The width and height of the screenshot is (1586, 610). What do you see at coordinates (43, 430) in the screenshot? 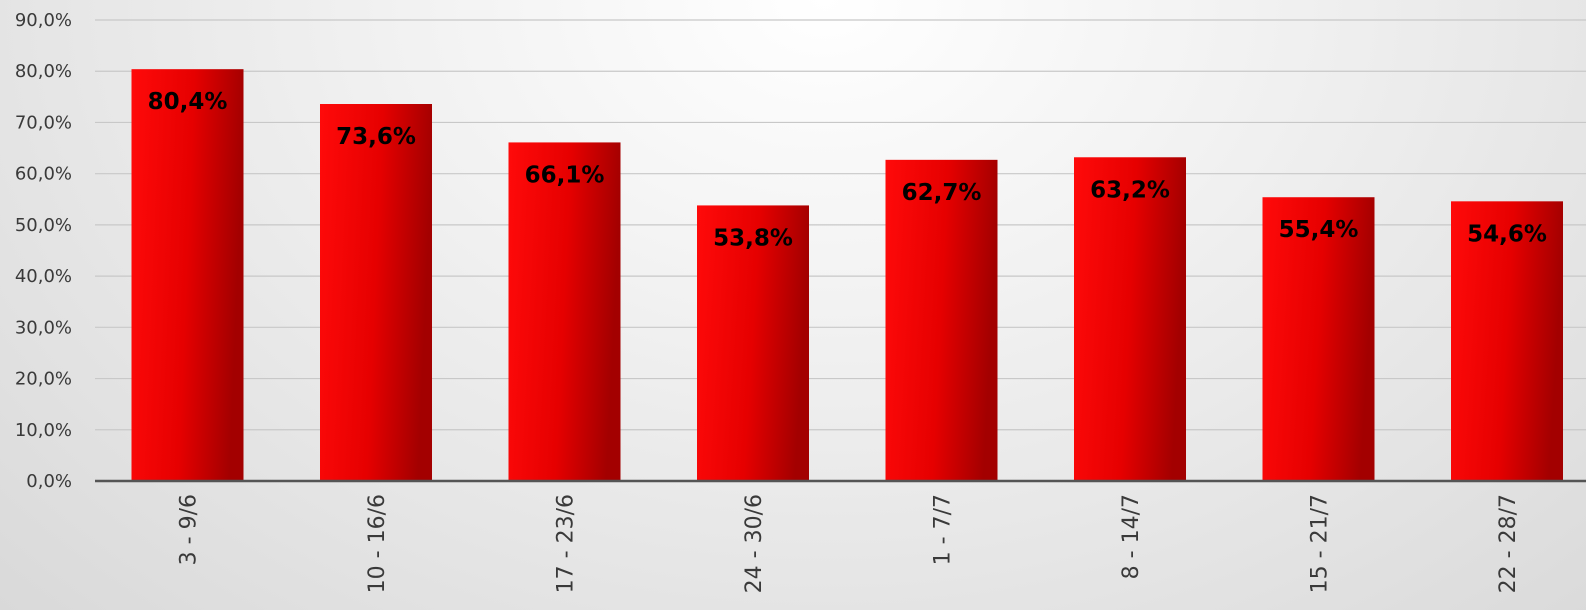
I see `y-tick-label: 10,0%` at bounding box center [43, 430].